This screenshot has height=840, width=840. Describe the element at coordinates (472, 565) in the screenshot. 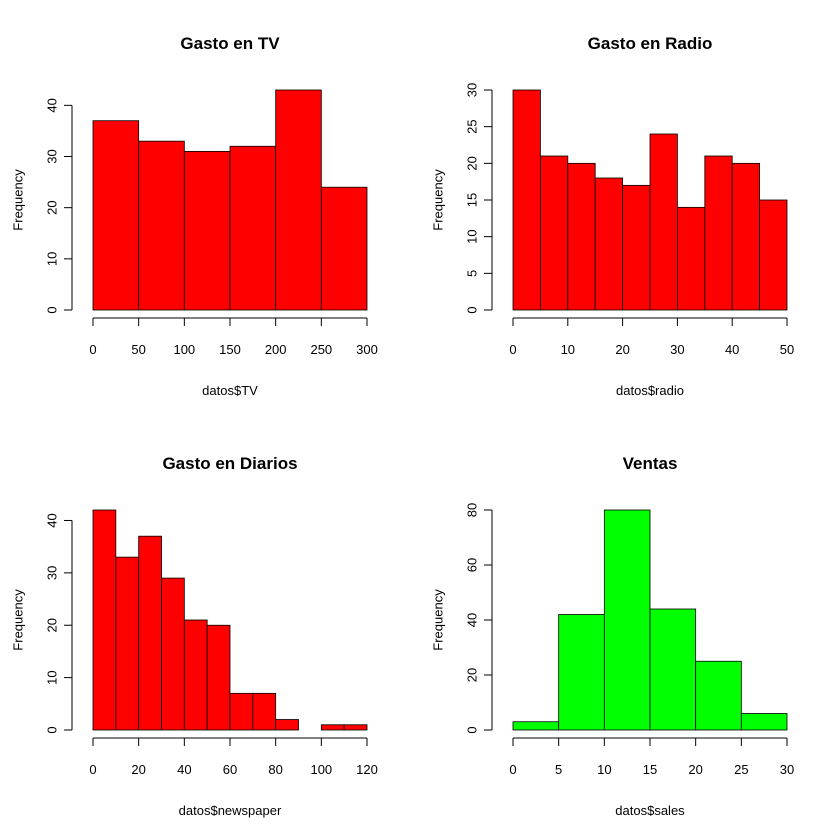

I see `y-tick-label: 60` at that location.